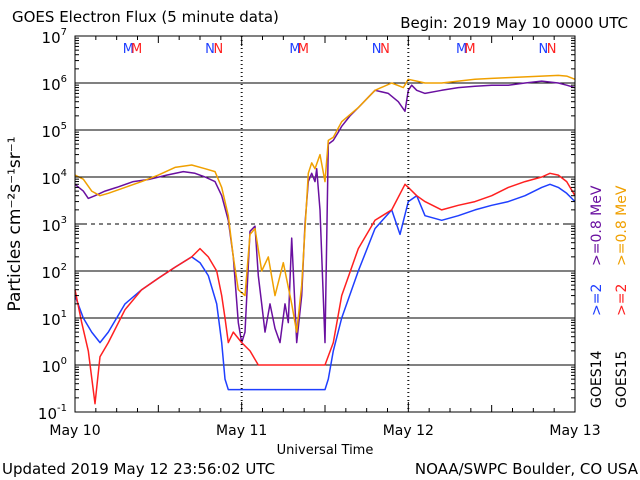 The height and width of the screenshot is (480, 640). I want to click on x-tick-label: May 12, so click(408, 431).